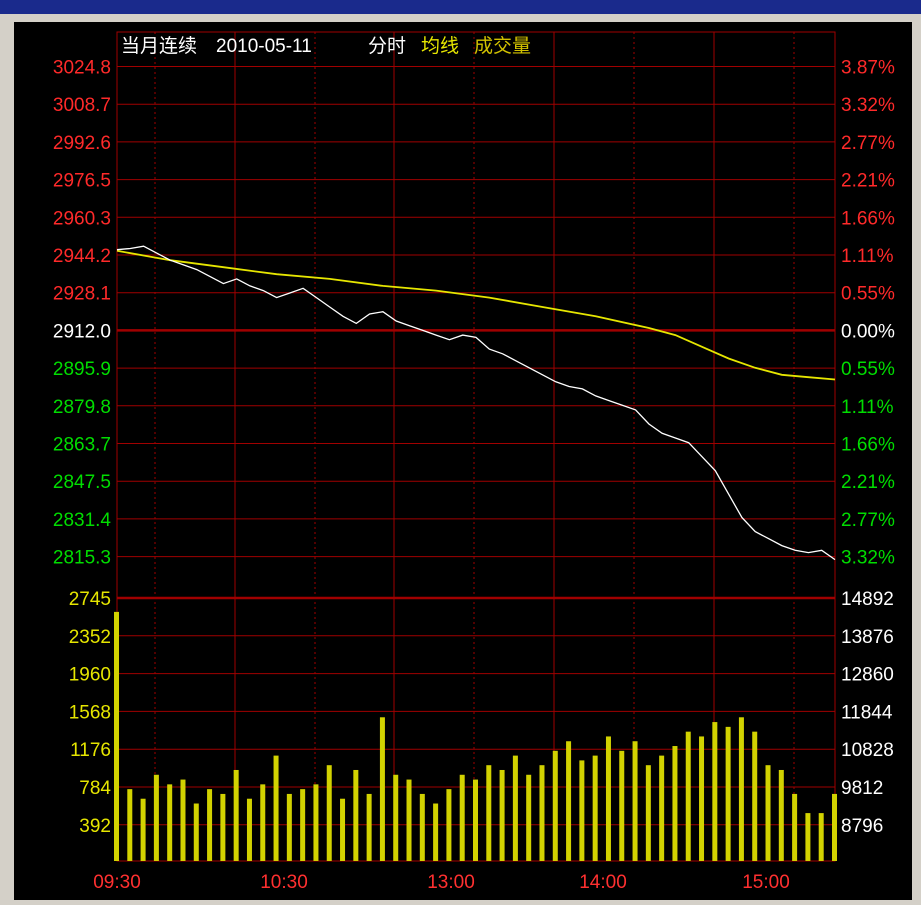  I want to click on time-tick-label: 15:00, so click(766, 882).